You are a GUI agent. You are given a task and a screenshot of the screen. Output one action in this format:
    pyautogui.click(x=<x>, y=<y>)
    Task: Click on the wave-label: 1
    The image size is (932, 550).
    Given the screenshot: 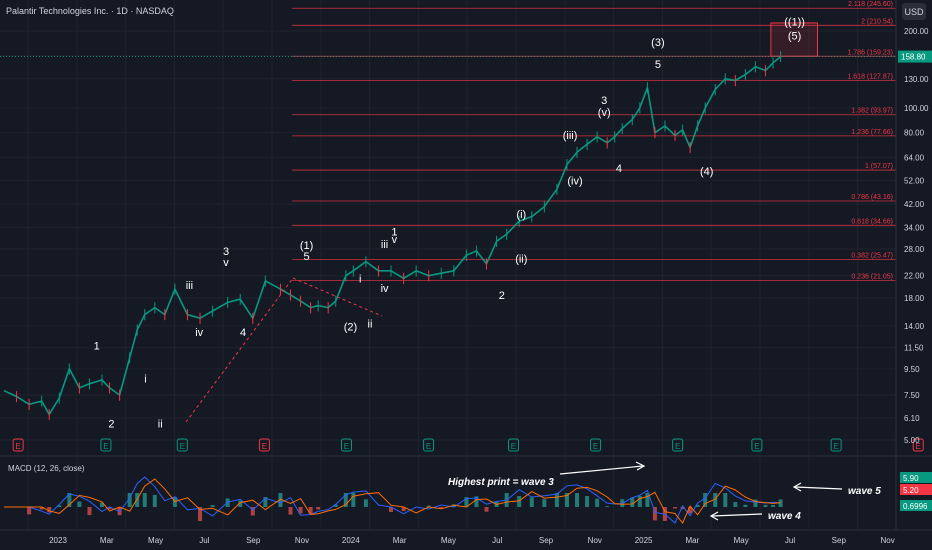 What is the action you would take?
    pyautogui.click(x=97, y=347)
    